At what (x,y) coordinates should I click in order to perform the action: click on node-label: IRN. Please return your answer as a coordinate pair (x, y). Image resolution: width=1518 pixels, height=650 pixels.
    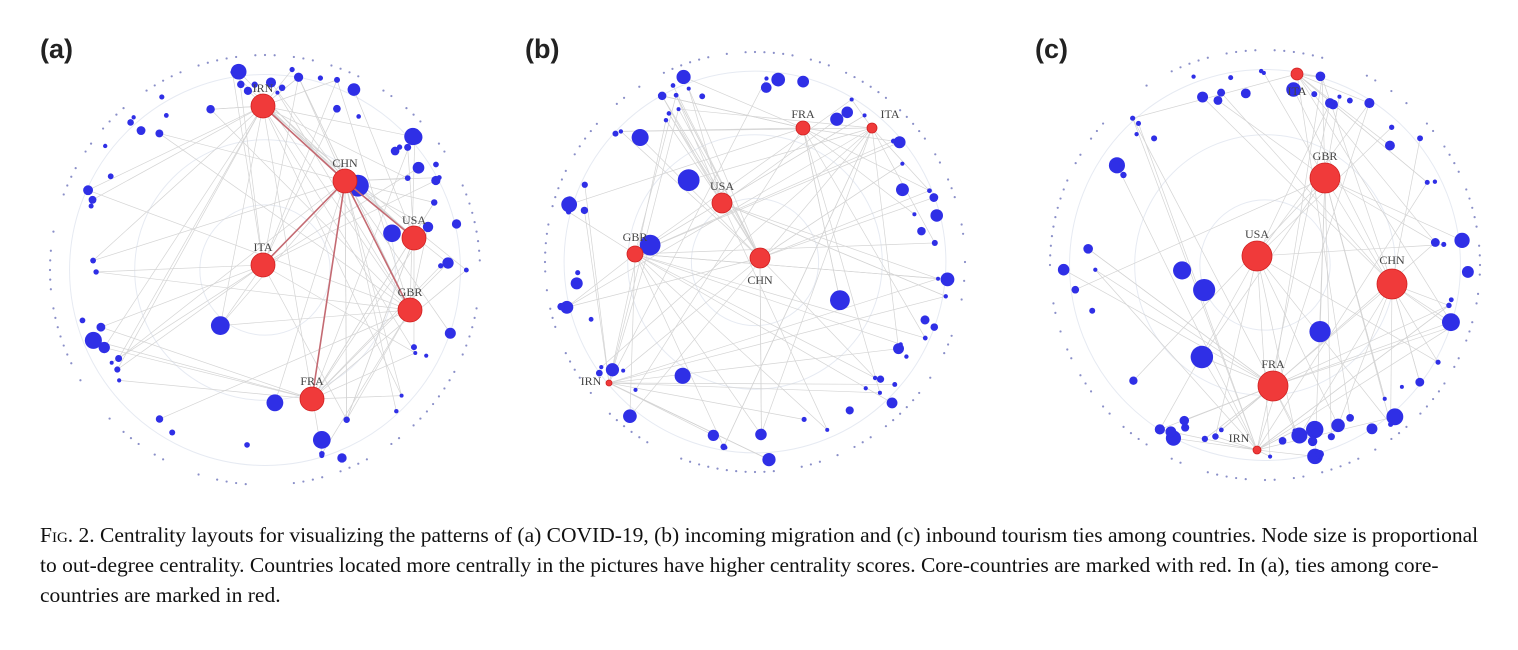
    Looking at the image, I should click on (1239, 438).